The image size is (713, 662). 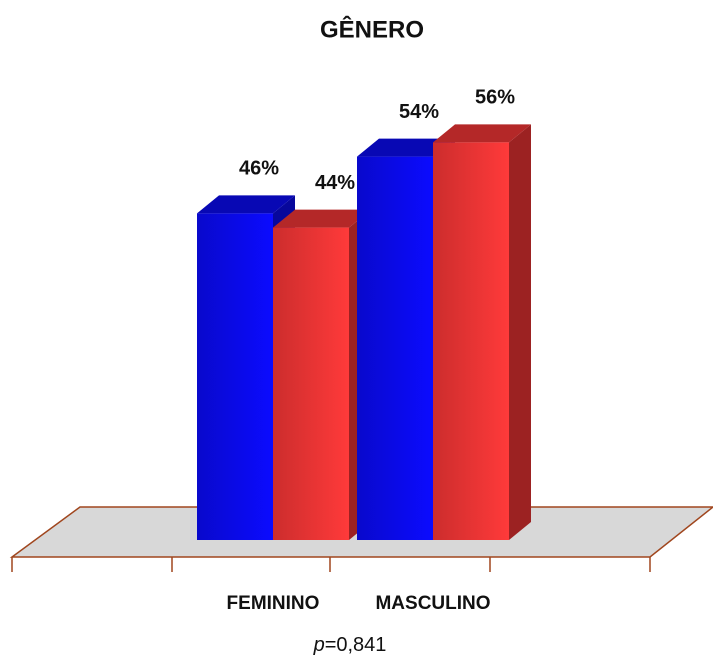 I want to click on value-label: 56%, so click(x=495, y=98).